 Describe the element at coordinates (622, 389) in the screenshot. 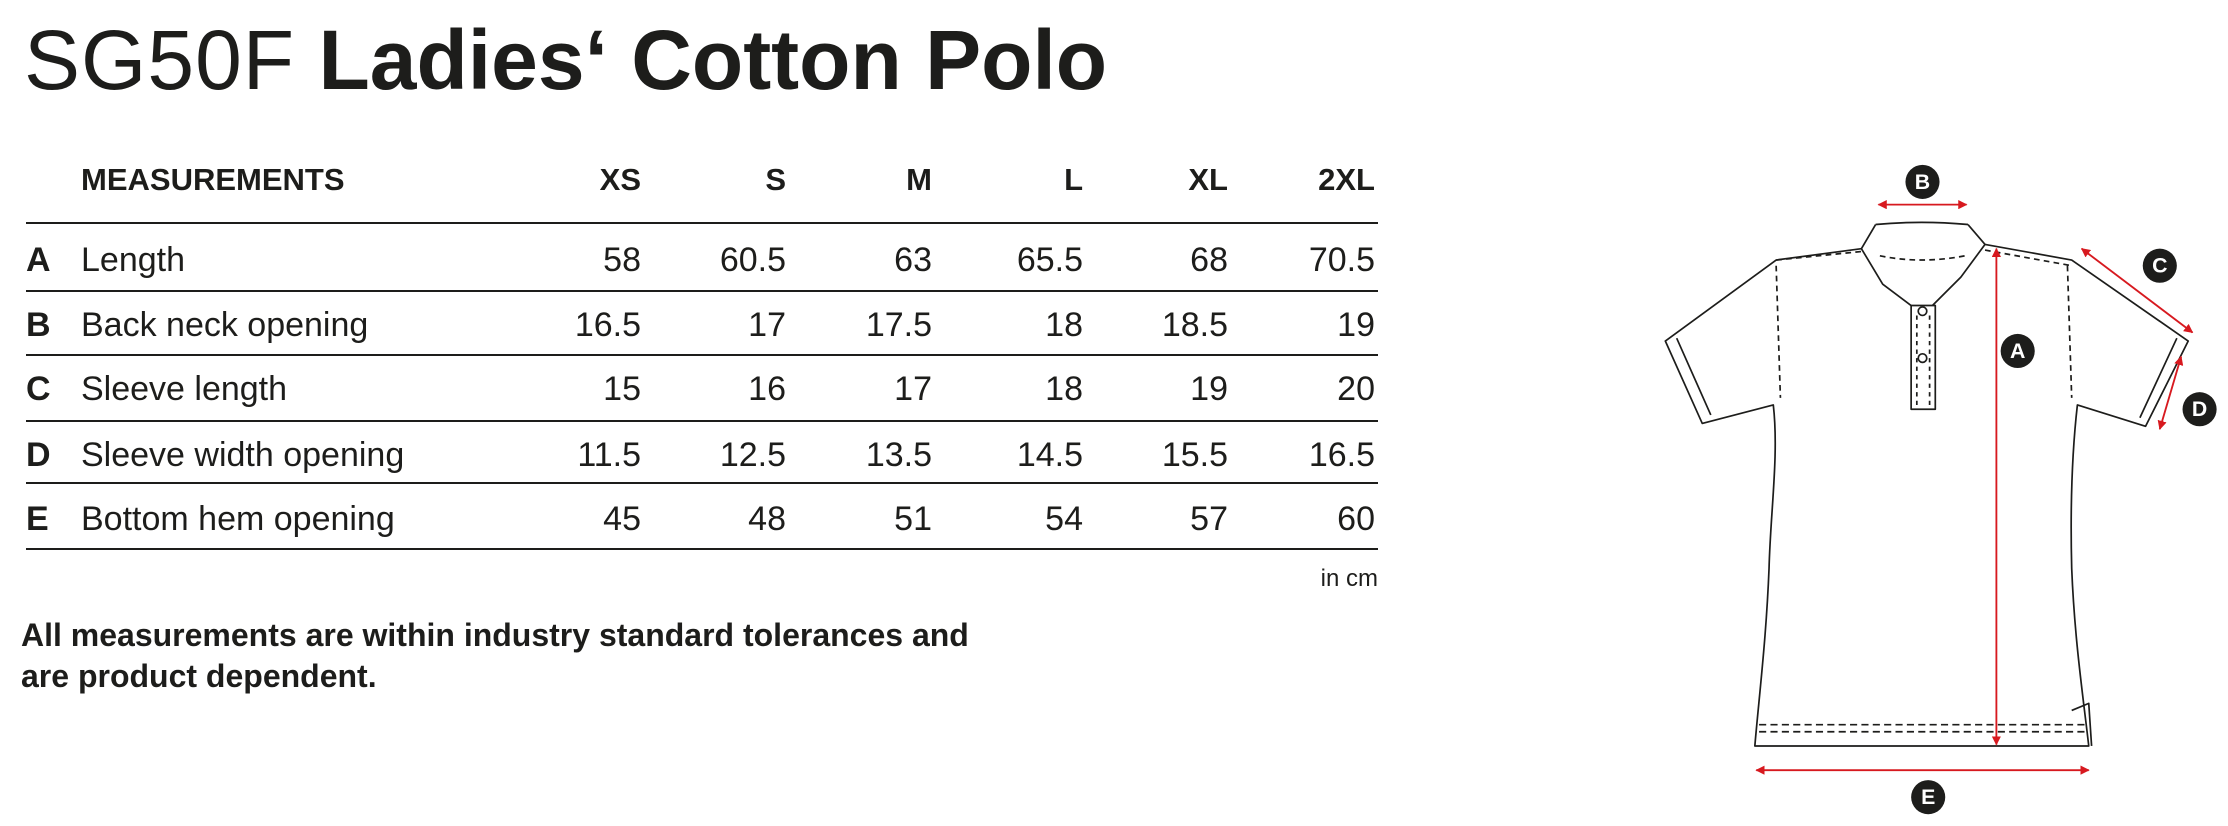

I see `size-value: 15` at that location.